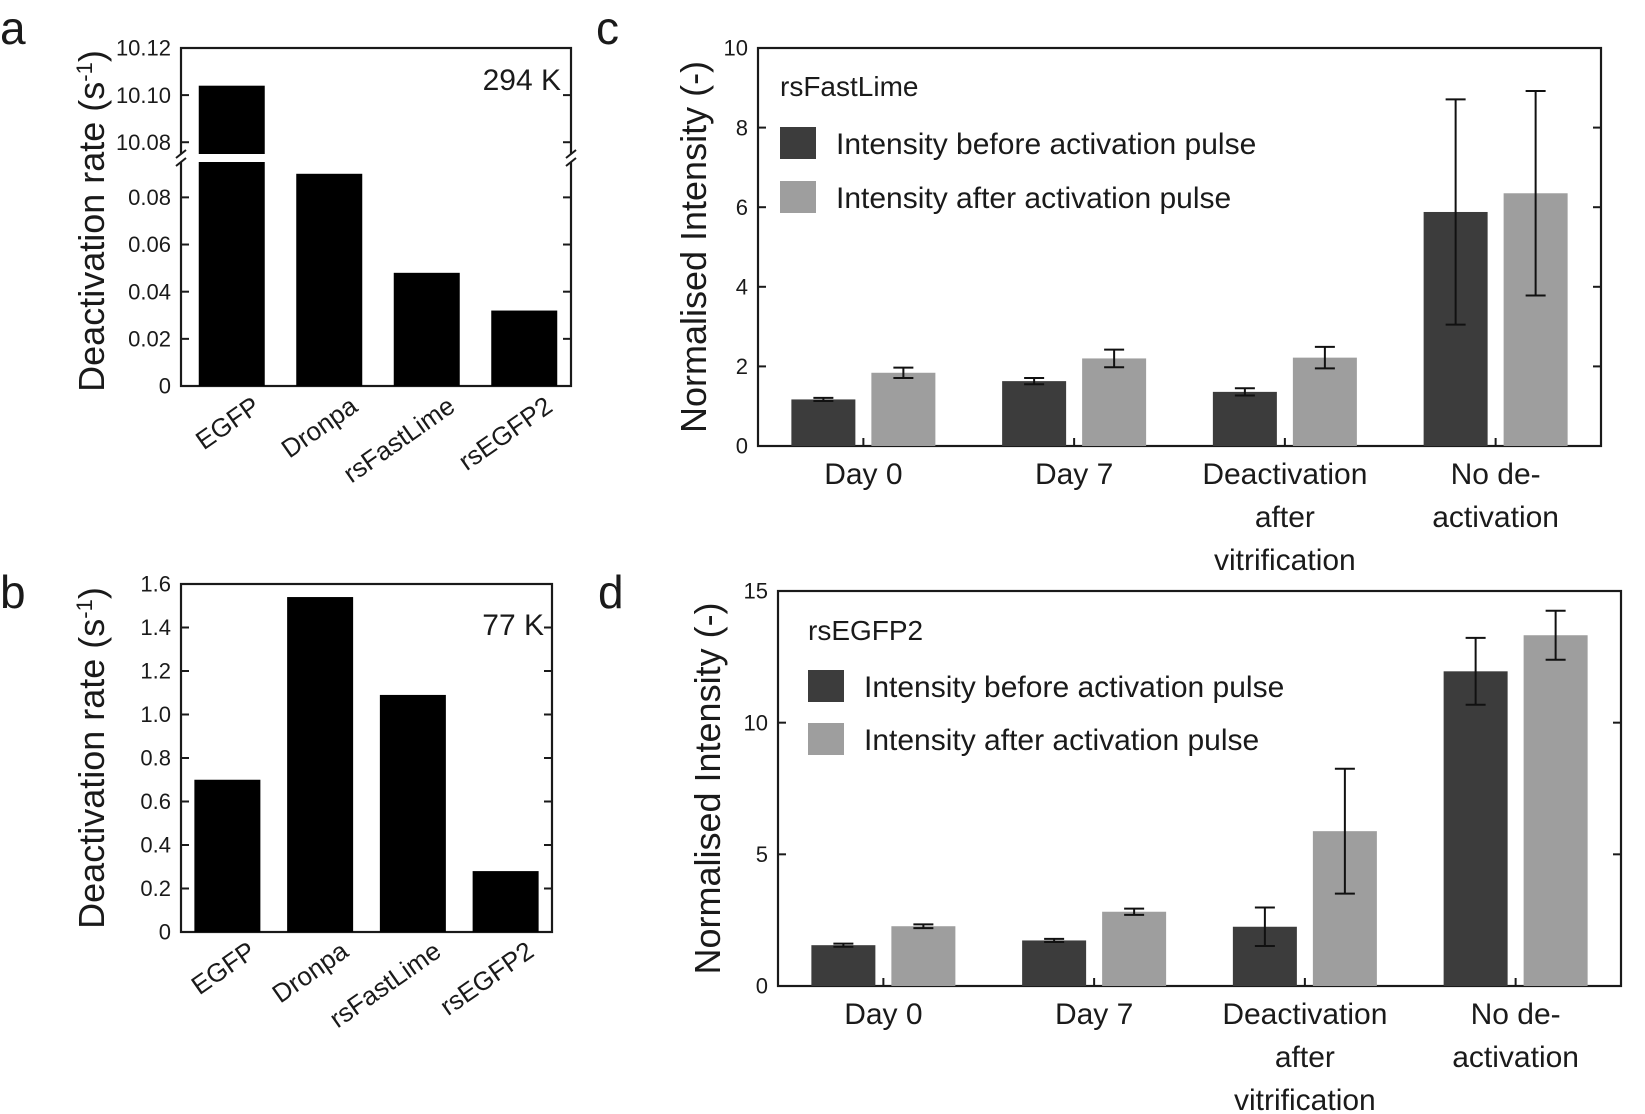  What do you see at coordinates (320, 427) in the screenshot?
I see `x-tick-label: Dronpa` at bounding box center [320, 427].